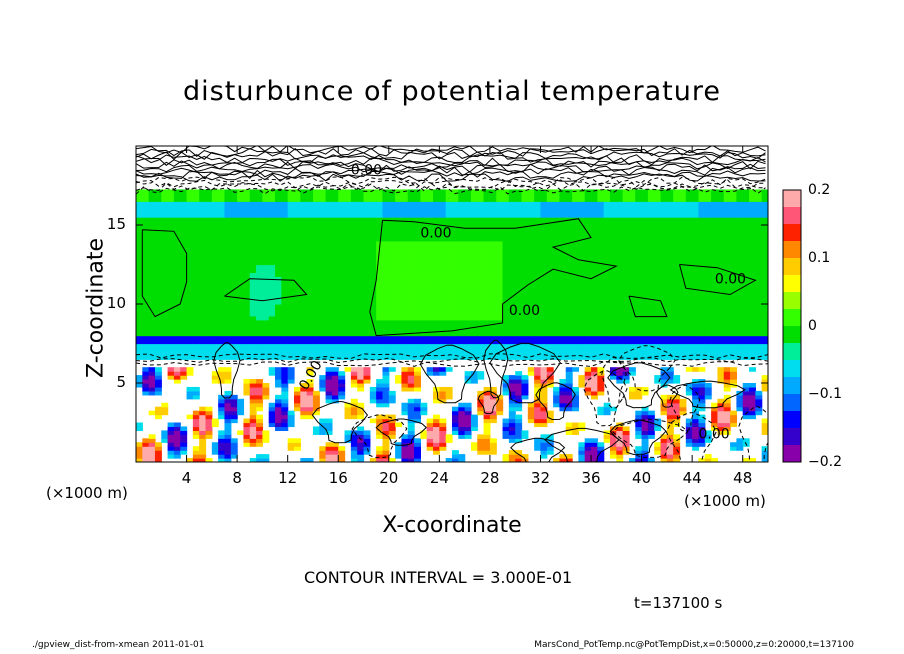 Image resolution: width=904 pixels, height=654 pixels. What do you see at coordinates (540, 478) in the screenshot?
I see `x-tick-label: 32` at bounding box center [540, 478].